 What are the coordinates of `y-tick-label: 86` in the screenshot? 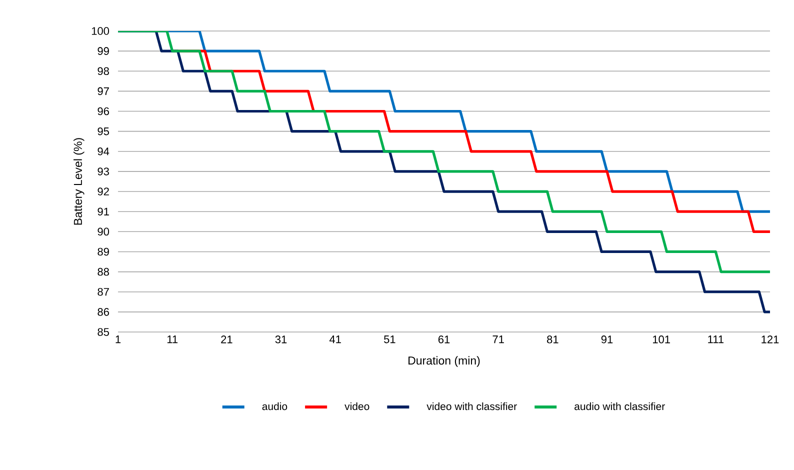 It's located at (103, 312).